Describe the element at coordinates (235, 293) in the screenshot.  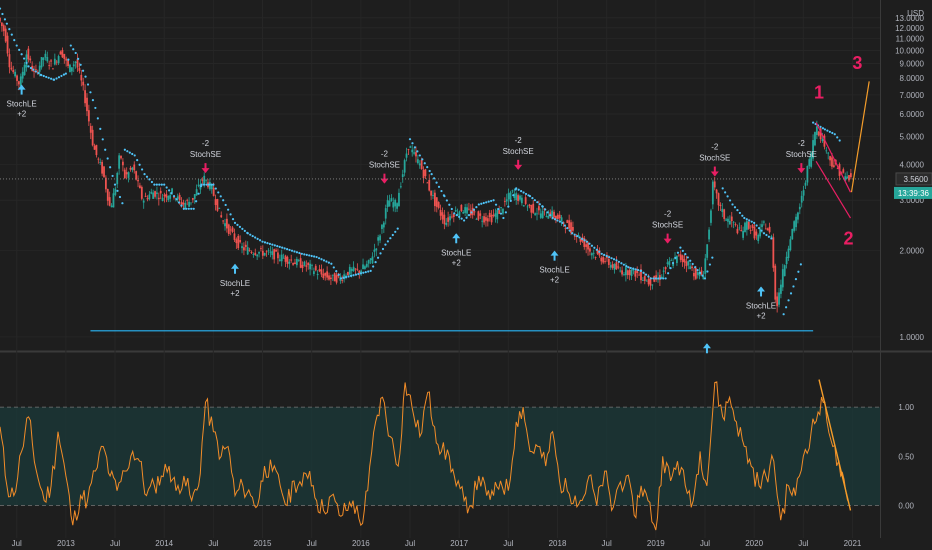
I see `signal-count: +2` at that location.